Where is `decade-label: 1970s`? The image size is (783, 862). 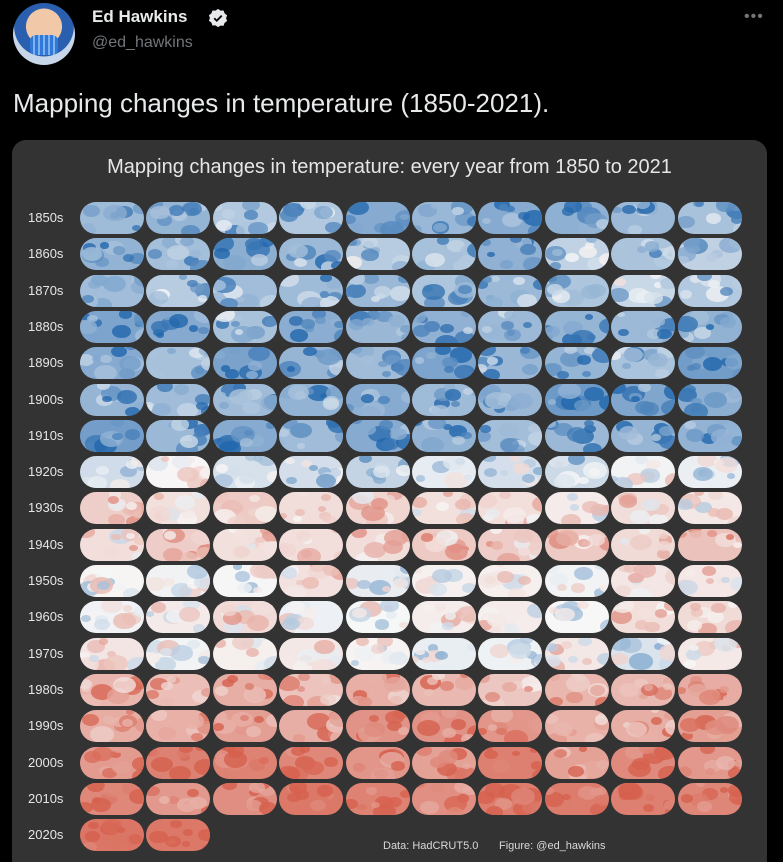 decade-label: 1970s is located at coordinates (46, 653).